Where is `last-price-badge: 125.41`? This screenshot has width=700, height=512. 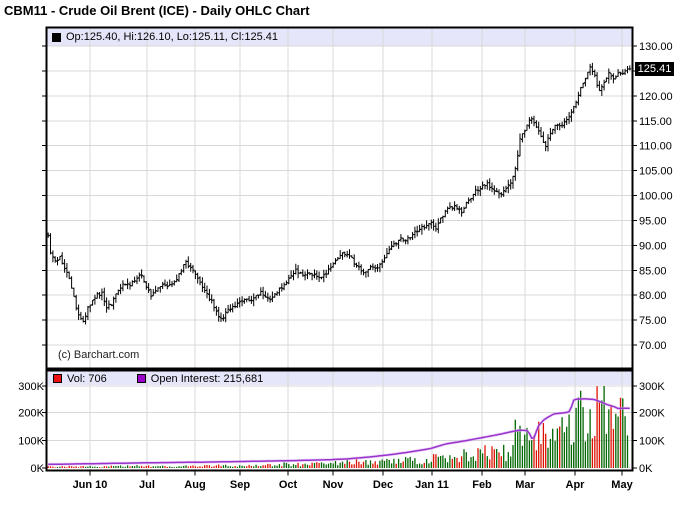
last-price-badge: 125.41 is located at coordinates (654, 69).